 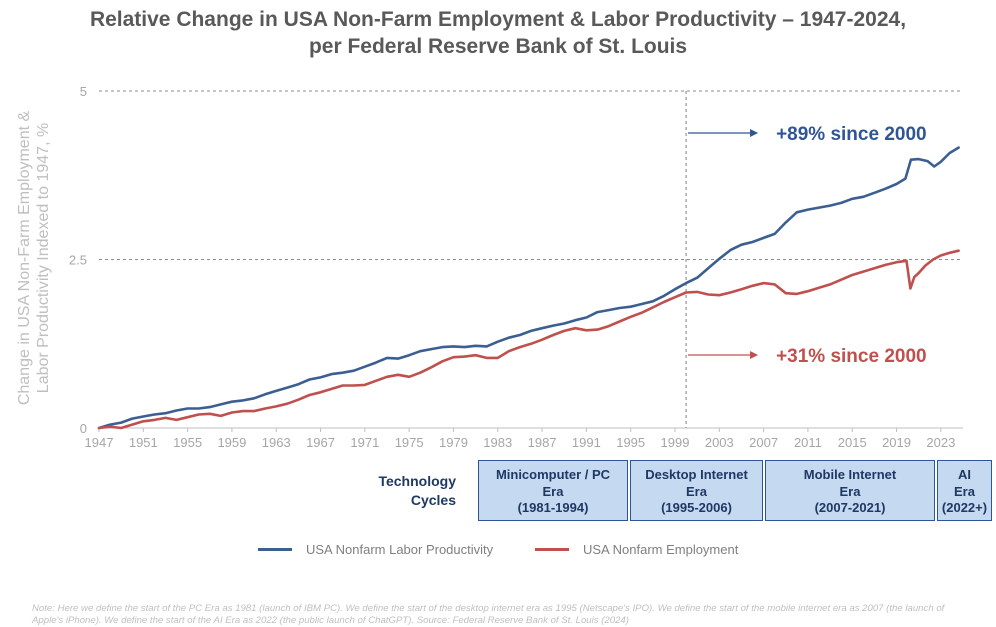 I want to click on y-axis-label-line-1: Change in USA Non-Farm Employment &, so click(x=24, y=258).